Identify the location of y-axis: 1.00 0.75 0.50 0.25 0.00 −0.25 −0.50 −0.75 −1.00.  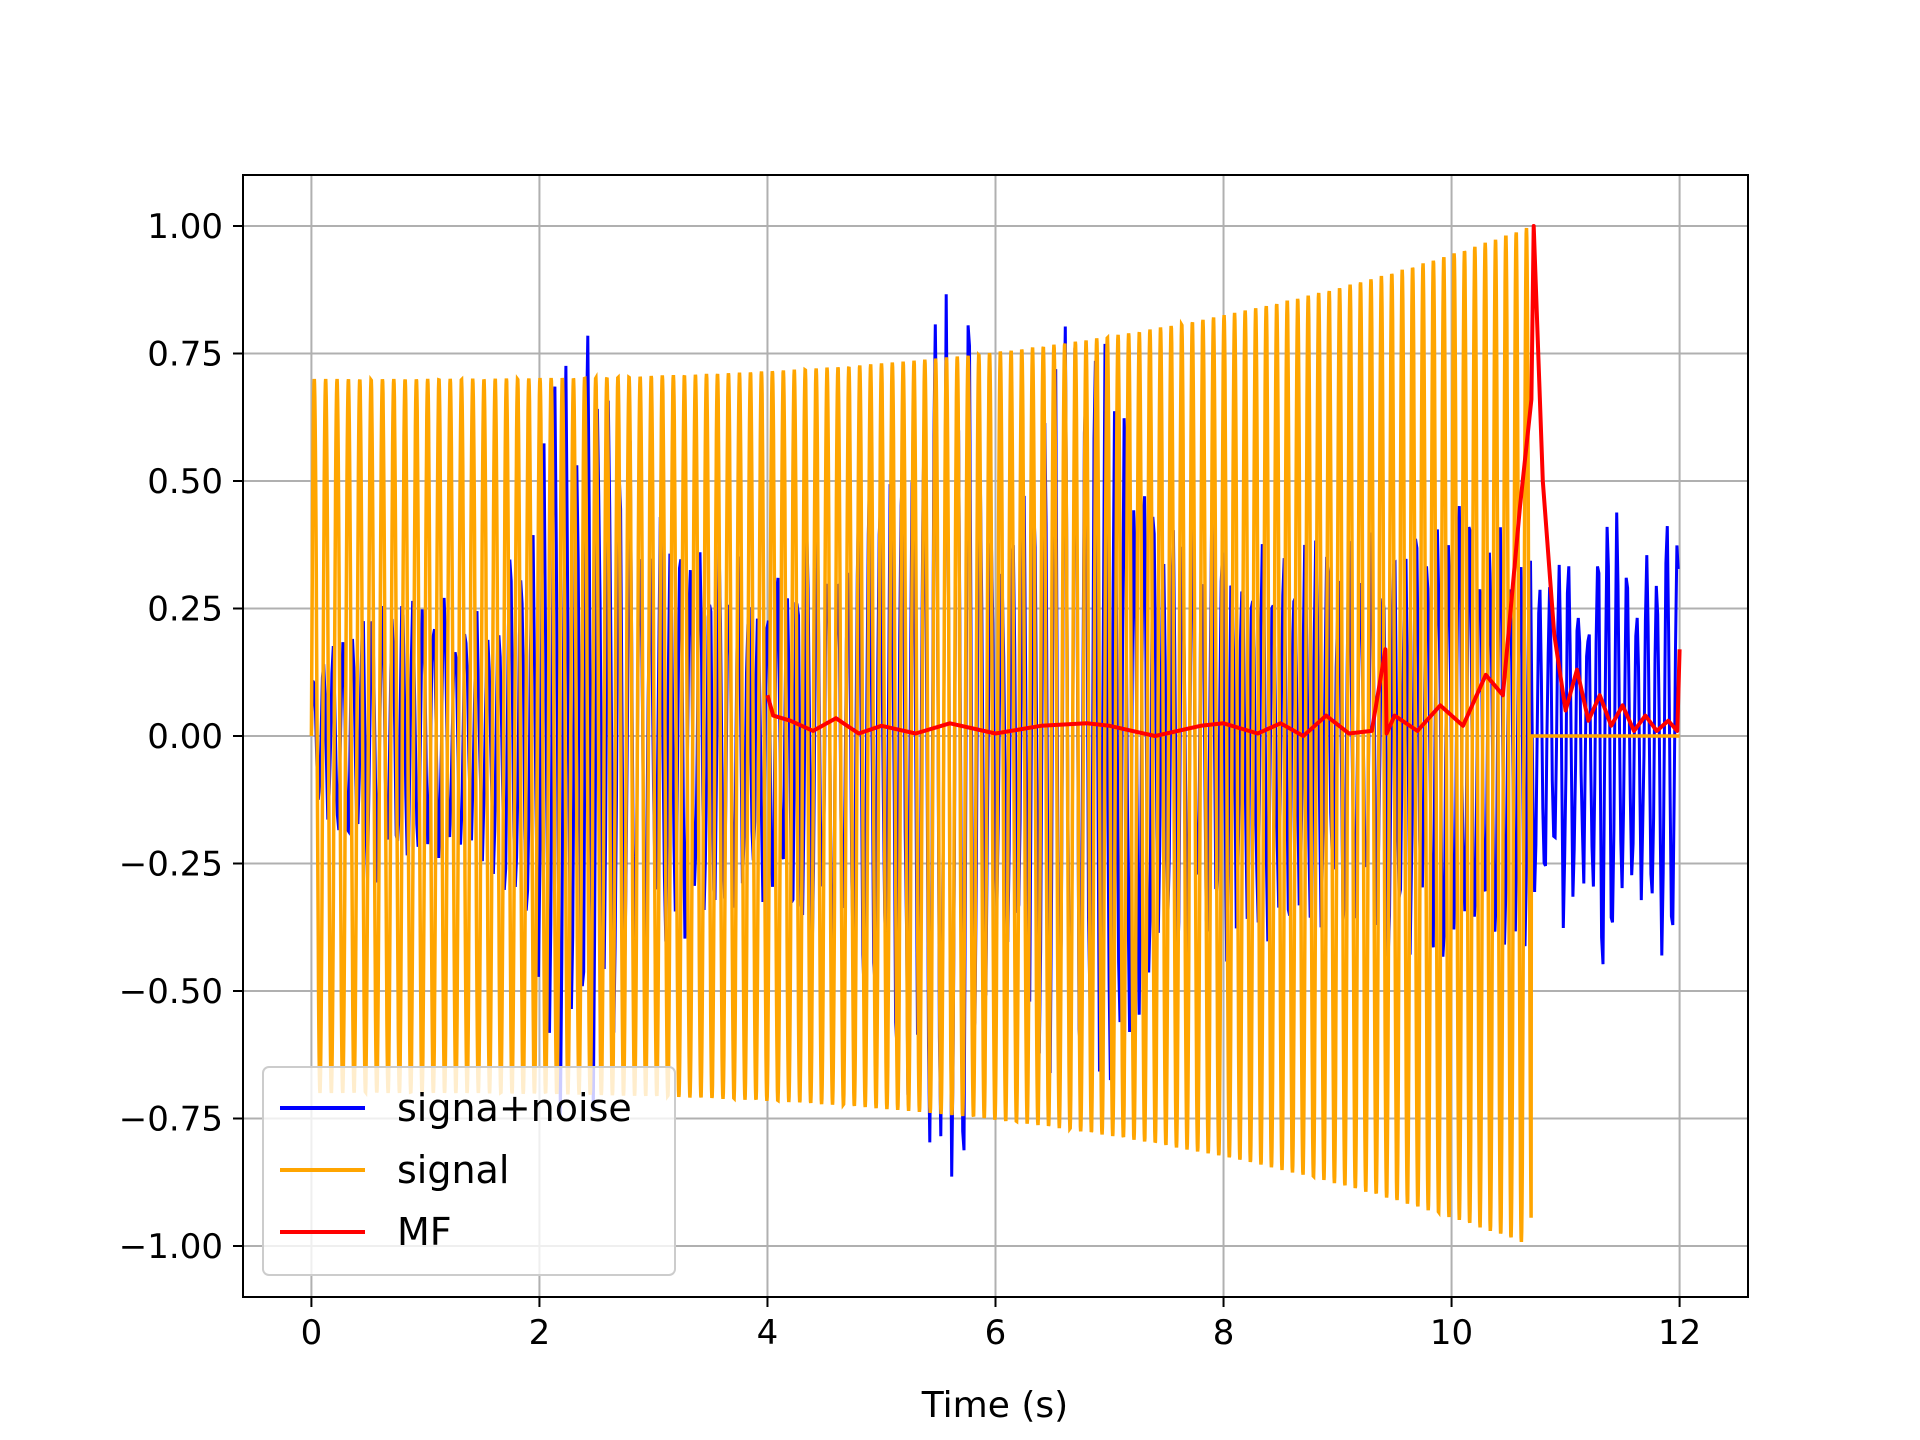
(181, 737).